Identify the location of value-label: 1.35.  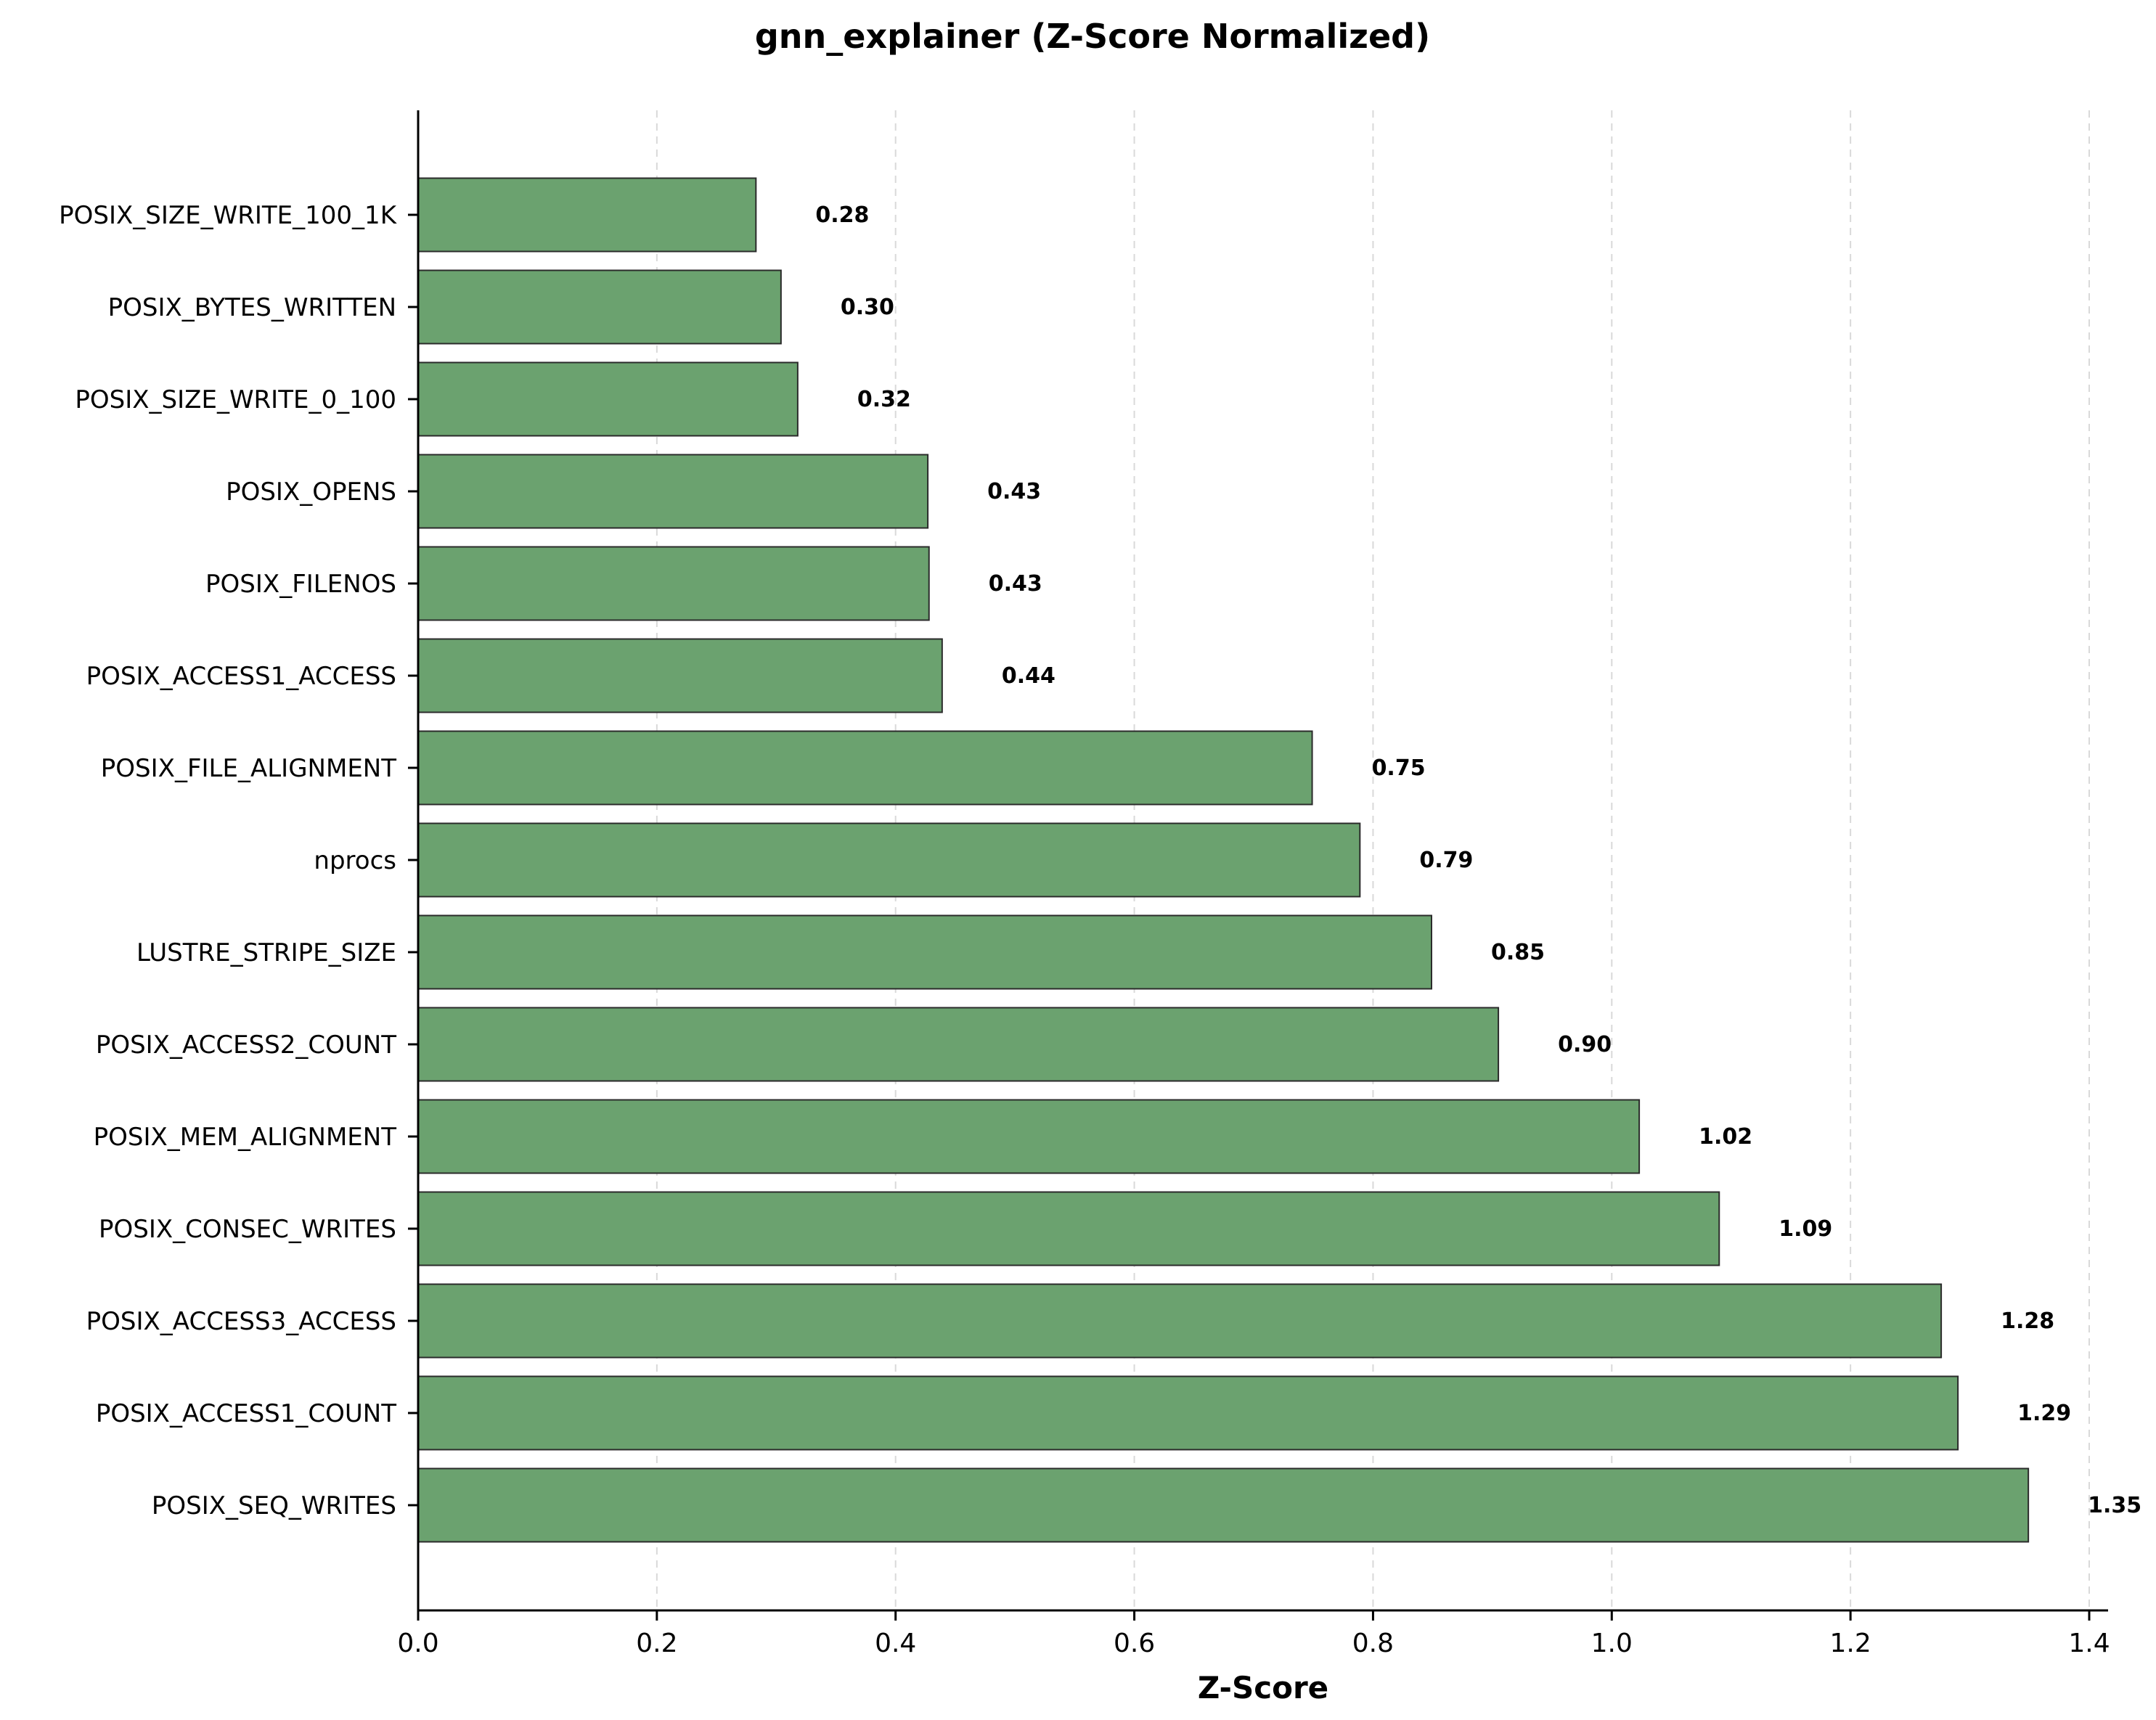
(2114, 1505).